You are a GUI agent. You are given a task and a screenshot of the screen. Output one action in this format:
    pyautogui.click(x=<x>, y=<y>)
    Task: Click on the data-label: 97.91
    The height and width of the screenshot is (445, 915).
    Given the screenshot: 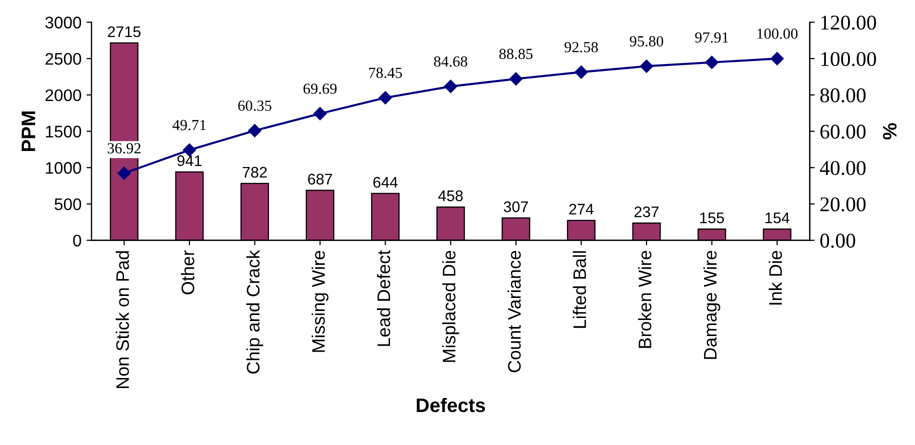 What is the action you would take?
    pyautogui.click(x=711, y=37)
    